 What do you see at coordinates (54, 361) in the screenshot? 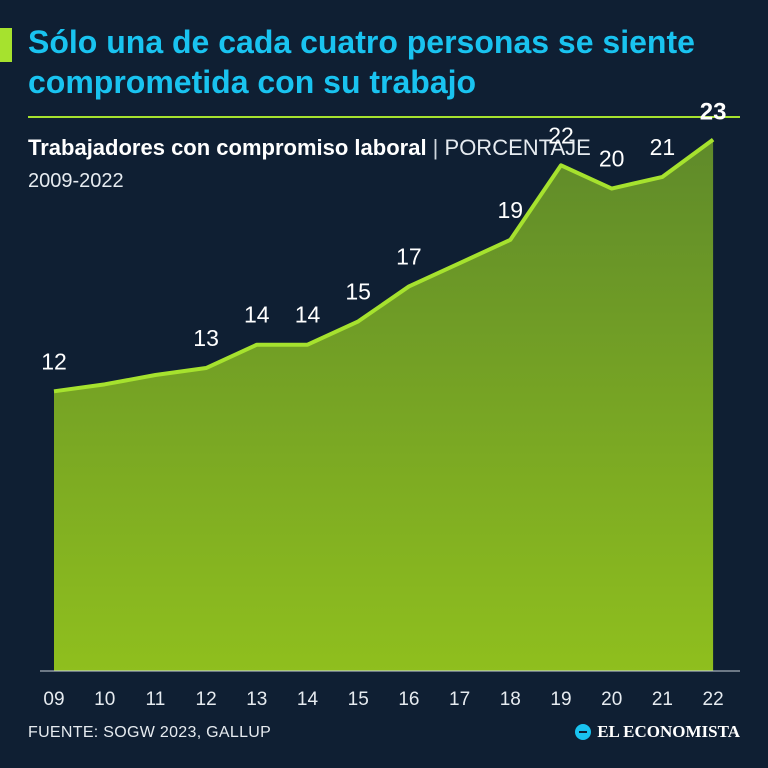
I see `data-label: 12` at bounding box center [54, 361].